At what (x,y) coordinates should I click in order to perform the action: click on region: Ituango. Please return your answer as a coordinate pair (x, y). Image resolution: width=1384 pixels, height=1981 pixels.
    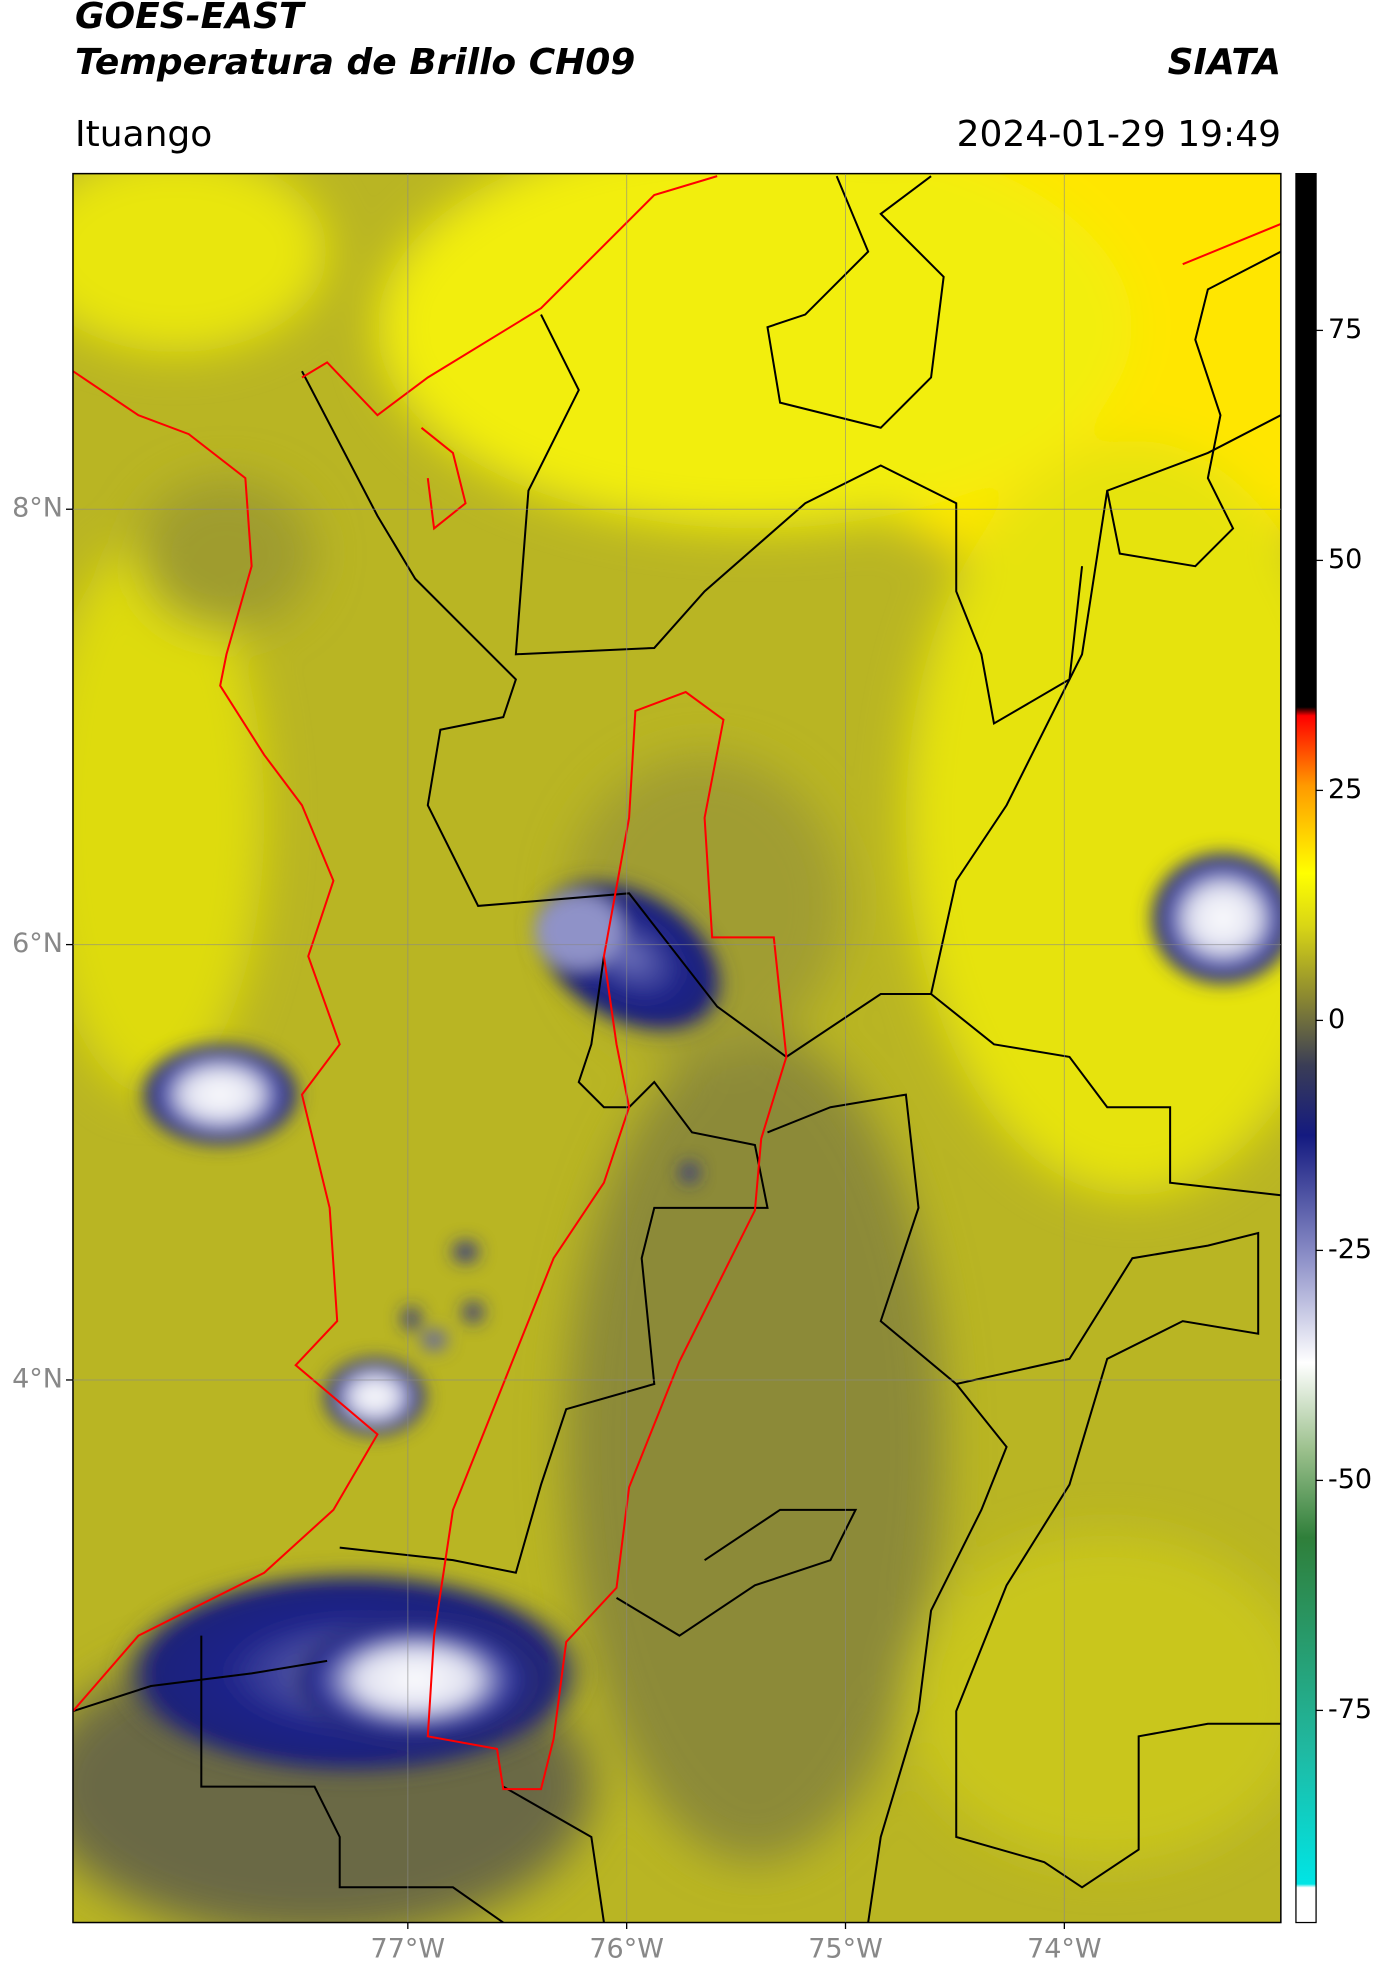
    Looking at the image, I should click on (143, 134).